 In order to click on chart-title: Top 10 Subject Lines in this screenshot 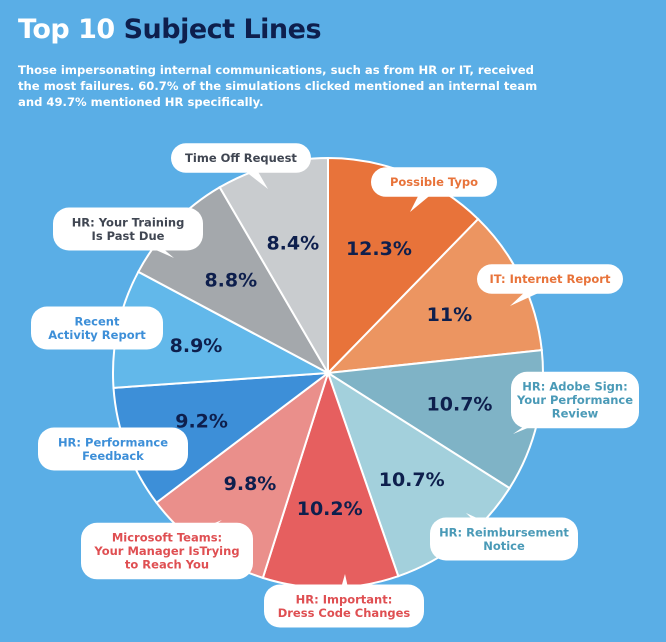, I will do `click(170, 29)`.